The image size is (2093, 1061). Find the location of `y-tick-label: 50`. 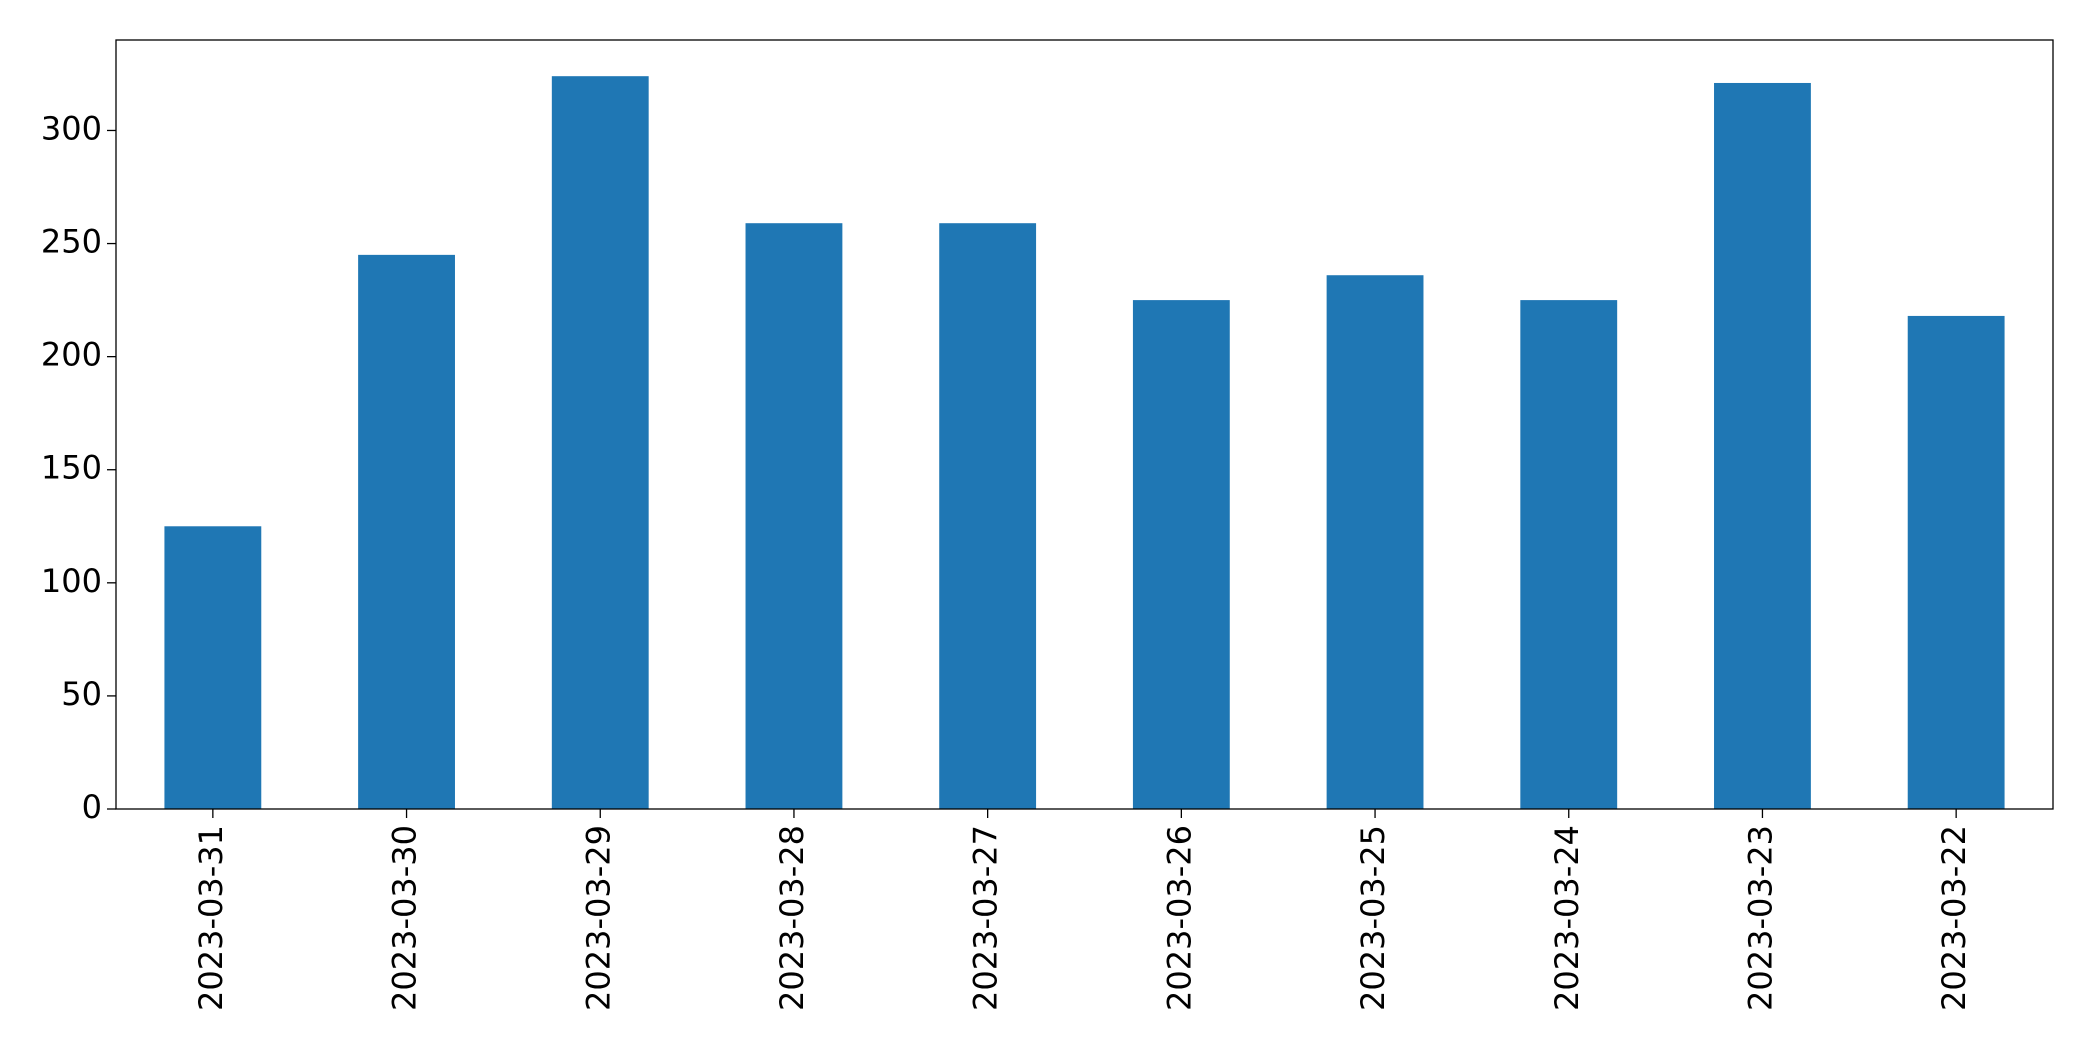

y-tick-label: 50 is located at coordinates (81, 694).